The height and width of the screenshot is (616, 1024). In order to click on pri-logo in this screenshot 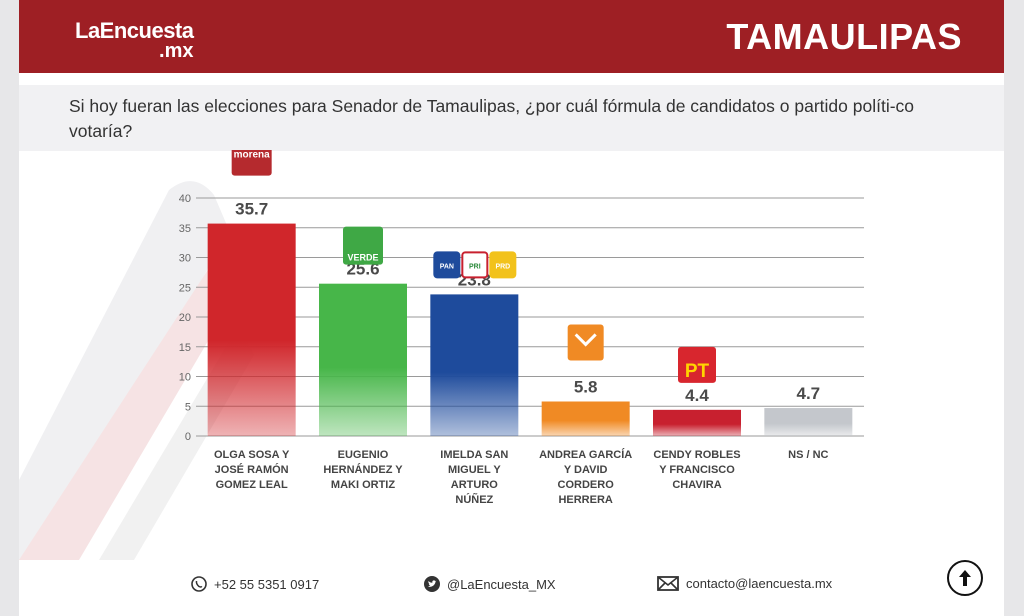, I will do `click(475, 265)`.